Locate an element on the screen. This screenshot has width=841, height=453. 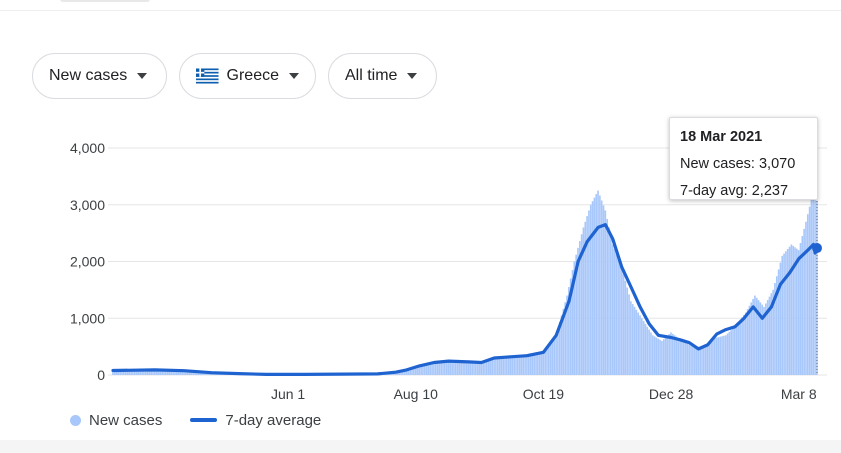
y-tick-label: 2,000 is located at coordinates (87, 262).